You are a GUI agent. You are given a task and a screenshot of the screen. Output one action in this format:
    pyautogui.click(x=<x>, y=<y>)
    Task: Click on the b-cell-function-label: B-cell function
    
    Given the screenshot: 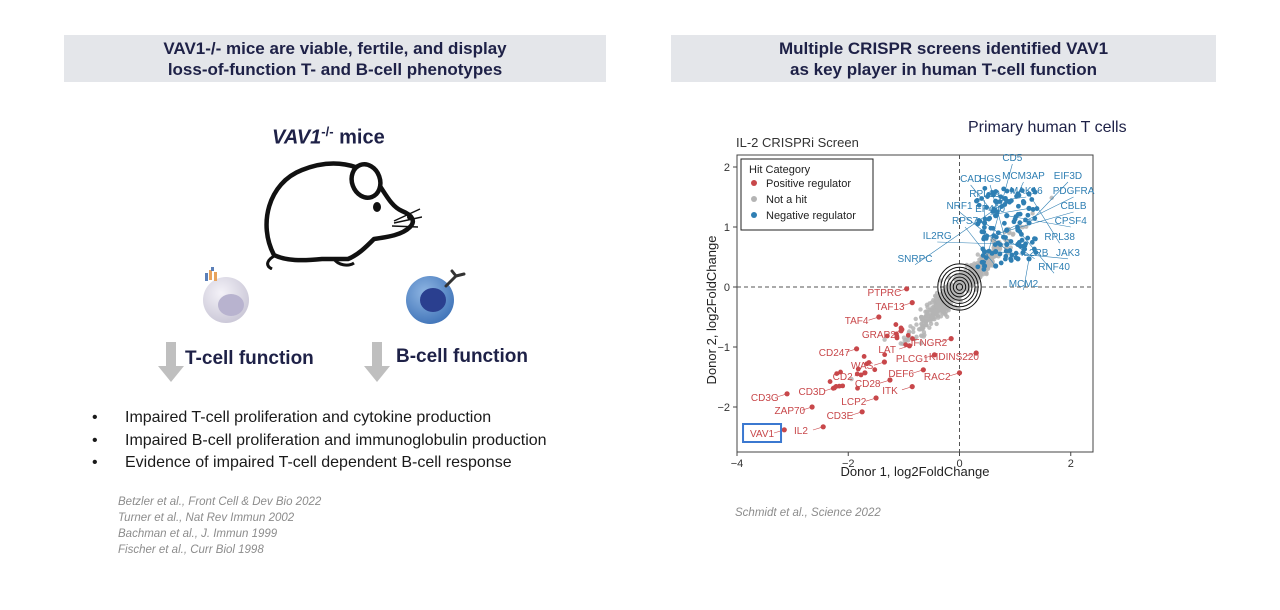 What is the action you would take?
    pyautogui.click(x=462, y=356)
    